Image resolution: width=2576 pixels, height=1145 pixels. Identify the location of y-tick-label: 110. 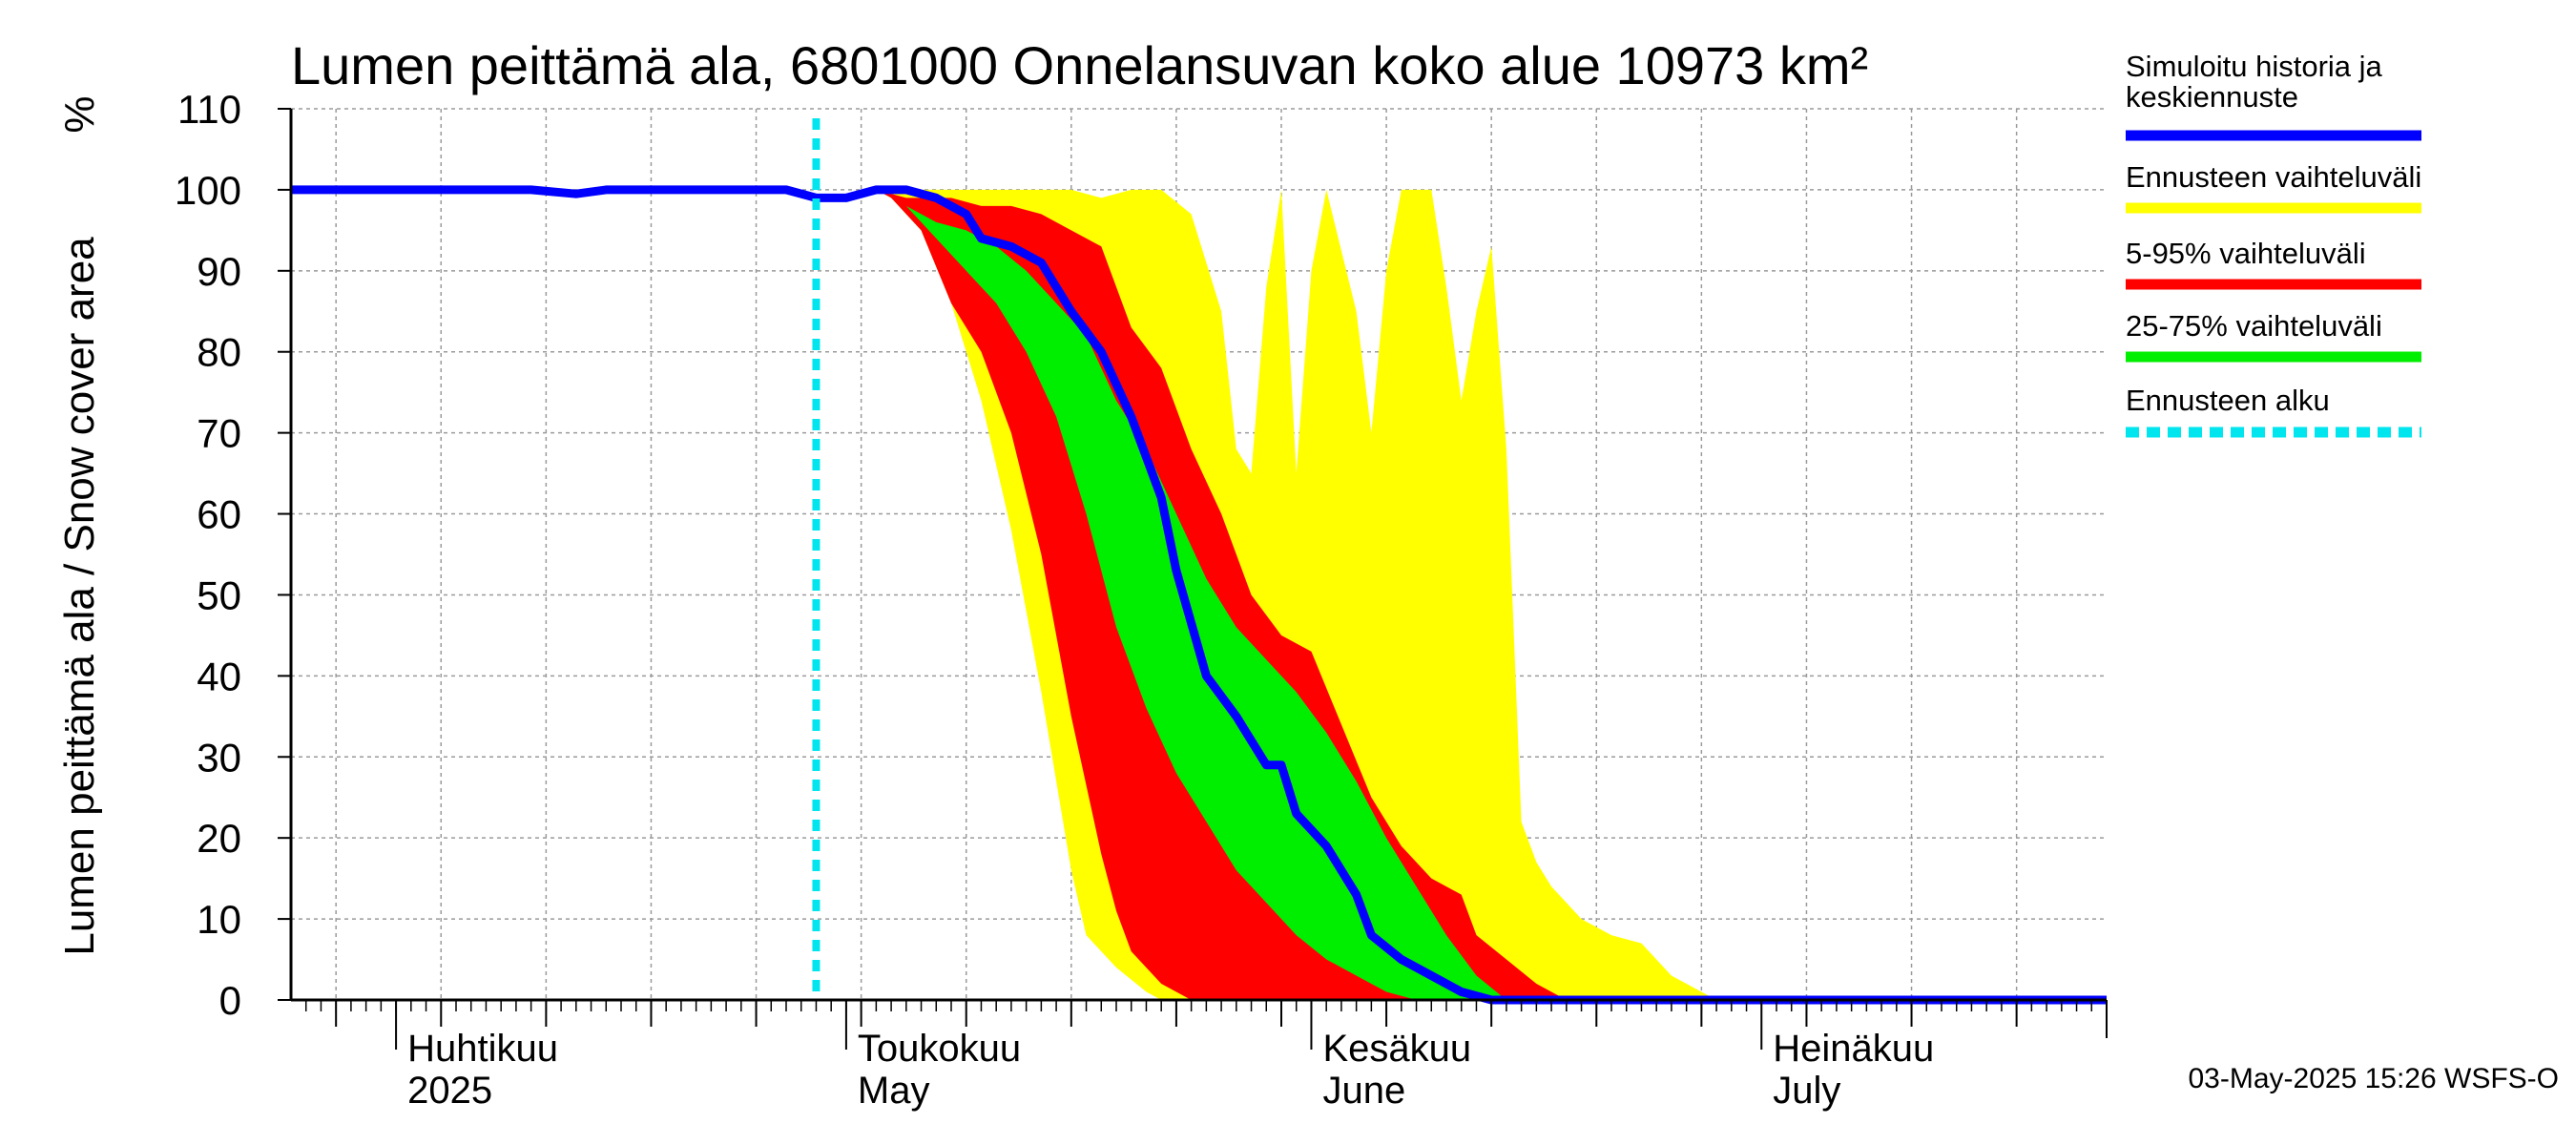
(209, 109).